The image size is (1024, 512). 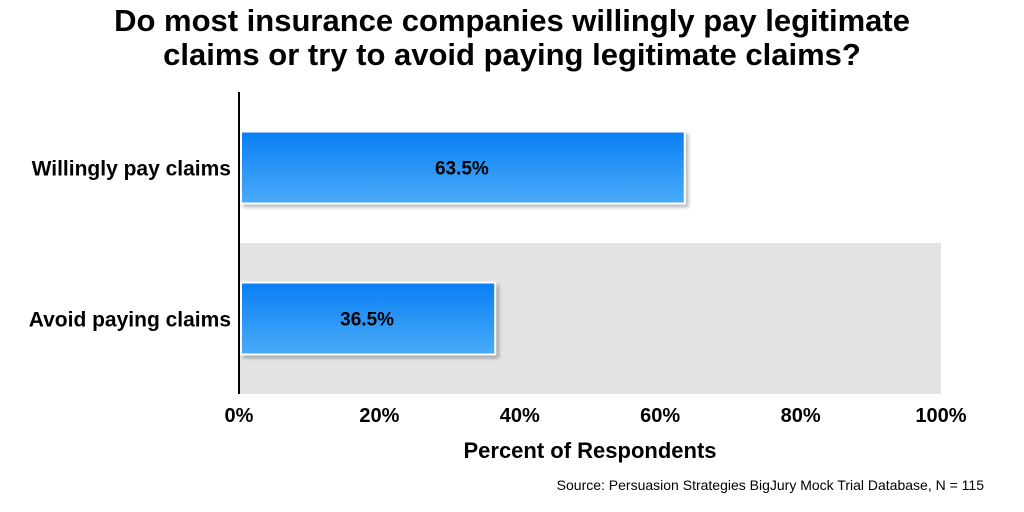 What do you see at coordinates (660, 416) in the screenshot?
I see `x-tick-label-3: 60%` at bounding box center [660, 416].